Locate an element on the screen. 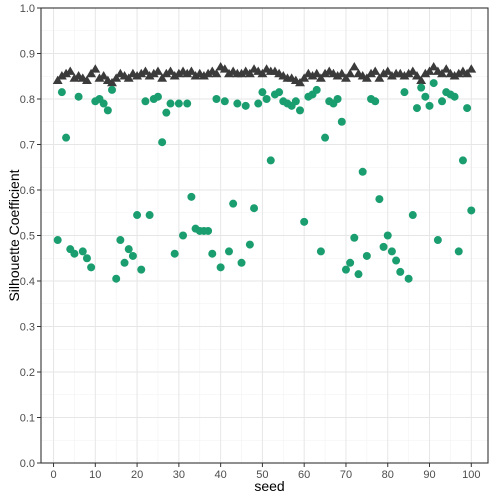  triangle-series is located at coordinates (264, 74).